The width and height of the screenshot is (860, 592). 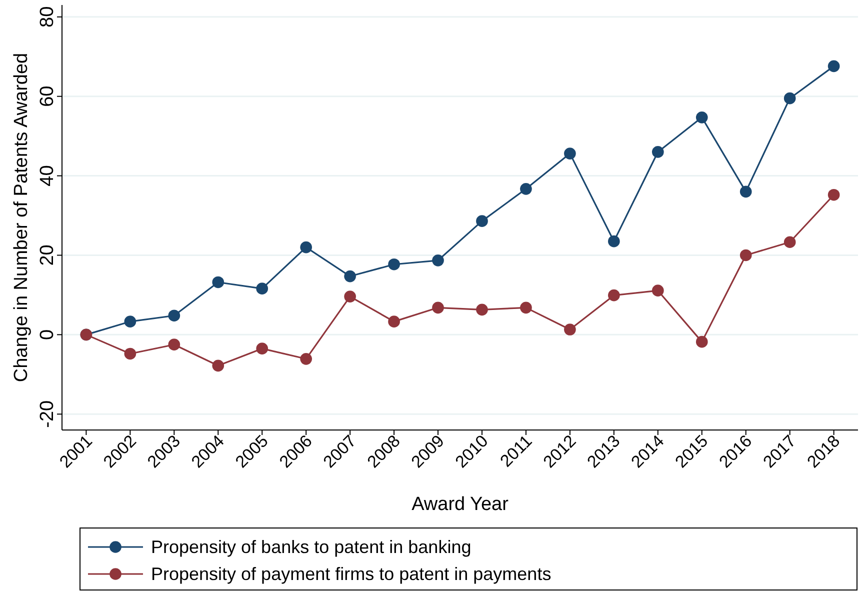 What do you see at coordinates (47, 17) in the screenshot?
I see `y-tick-label: 80` at bounding box center [47, 17].